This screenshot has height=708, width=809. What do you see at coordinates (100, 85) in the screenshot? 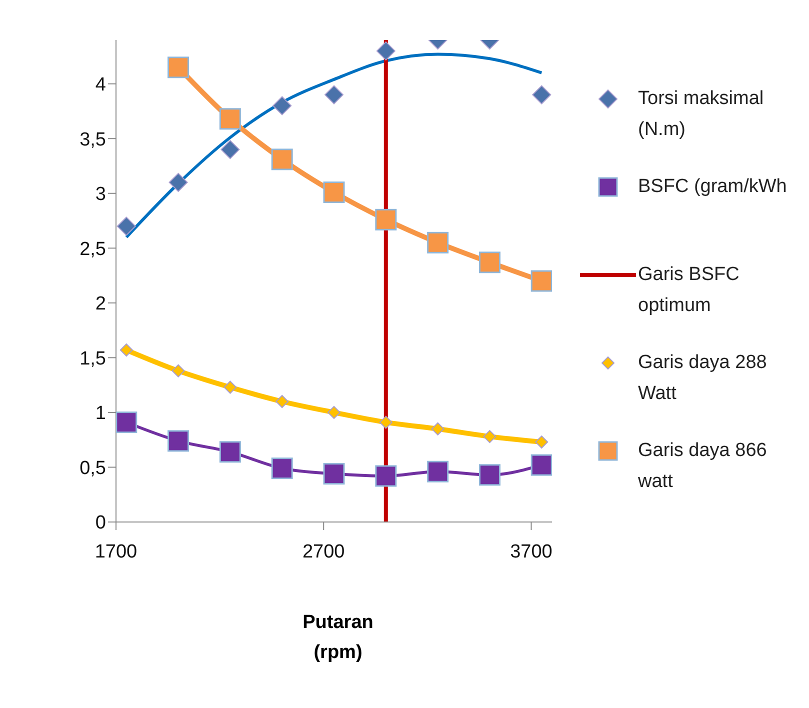
I see `y-tick-label: 4` at bounding box center [100, 85].